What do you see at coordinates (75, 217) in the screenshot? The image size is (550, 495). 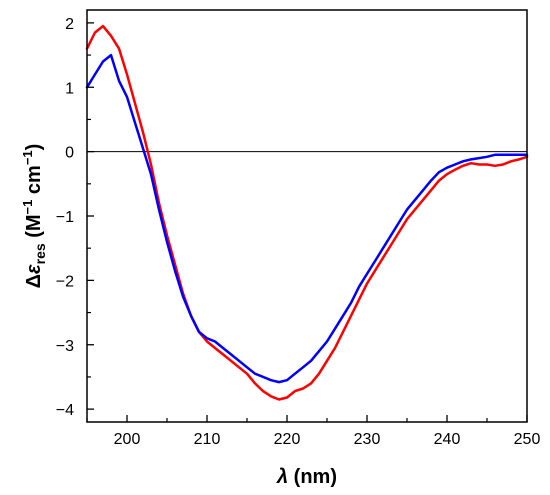 I see `y-axis-ticks: −4 −3 −2 −1 0 1 2` at bounding box center [75, 217].